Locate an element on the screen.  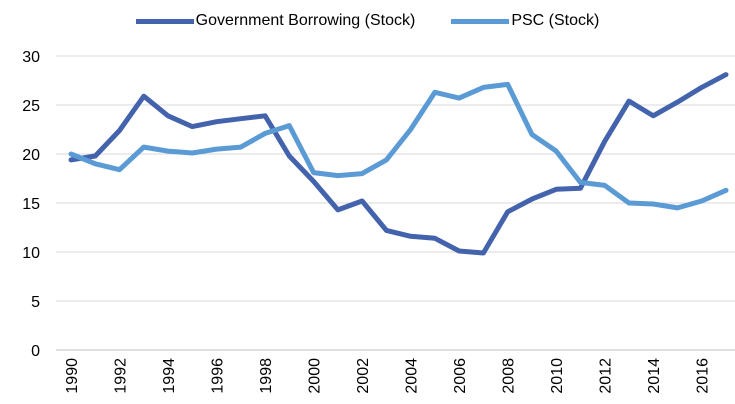
y-tick-label-5: 5 is located at coordinates (35, 302).